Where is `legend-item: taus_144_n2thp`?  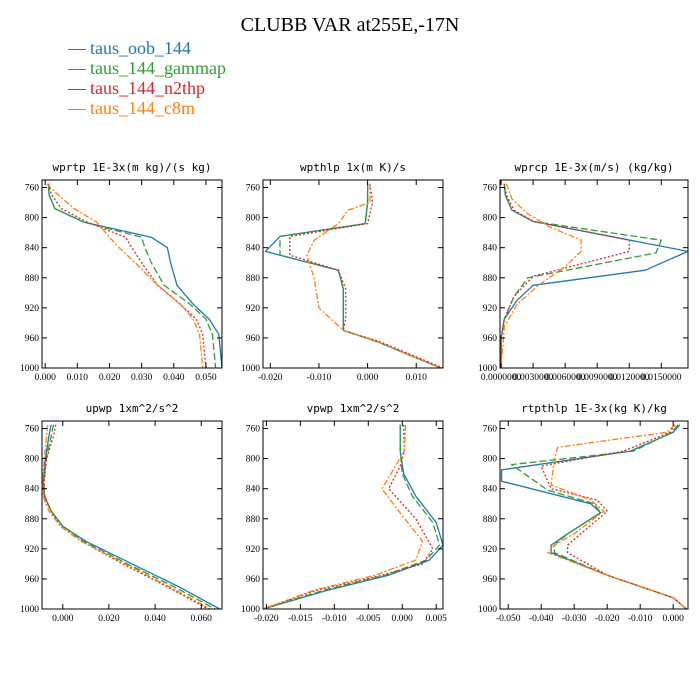 legend-item: taus_144_n2thp is located at coordinates (147, 88).